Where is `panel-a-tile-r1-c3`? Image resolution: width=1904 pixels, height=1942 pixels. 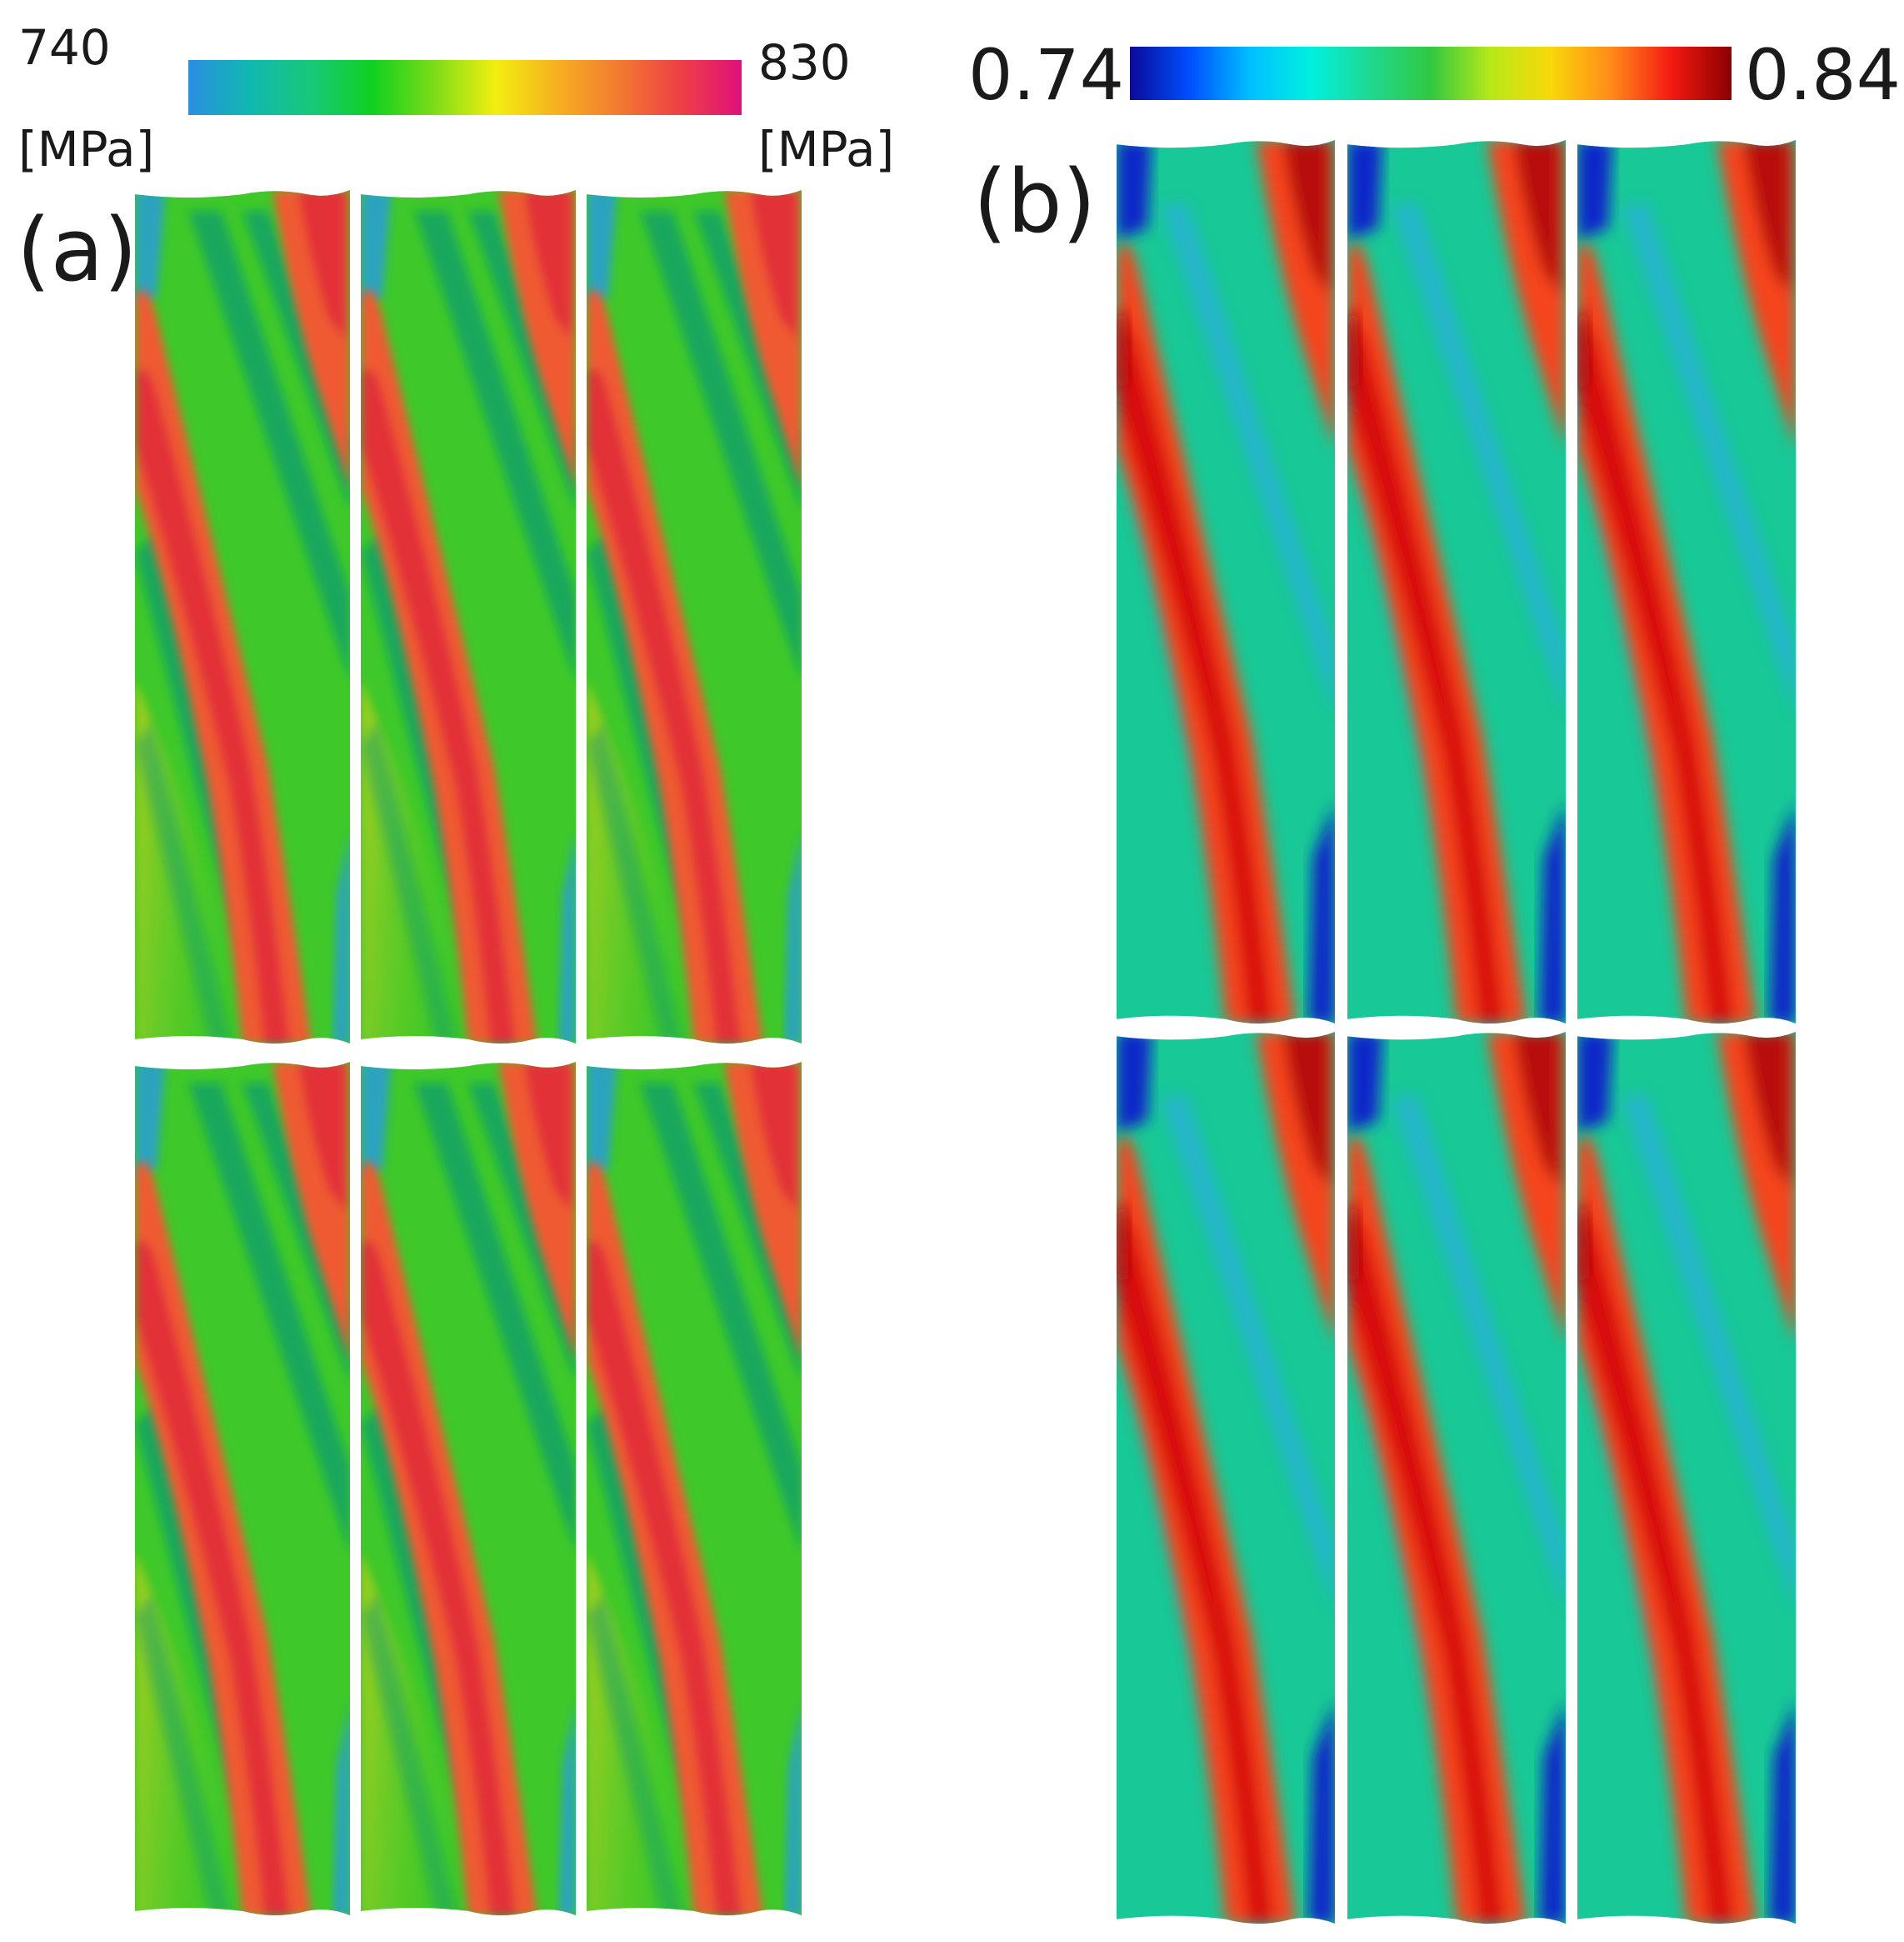
panel-a-tile-r1-c3 is located at coordinates (694, 617).